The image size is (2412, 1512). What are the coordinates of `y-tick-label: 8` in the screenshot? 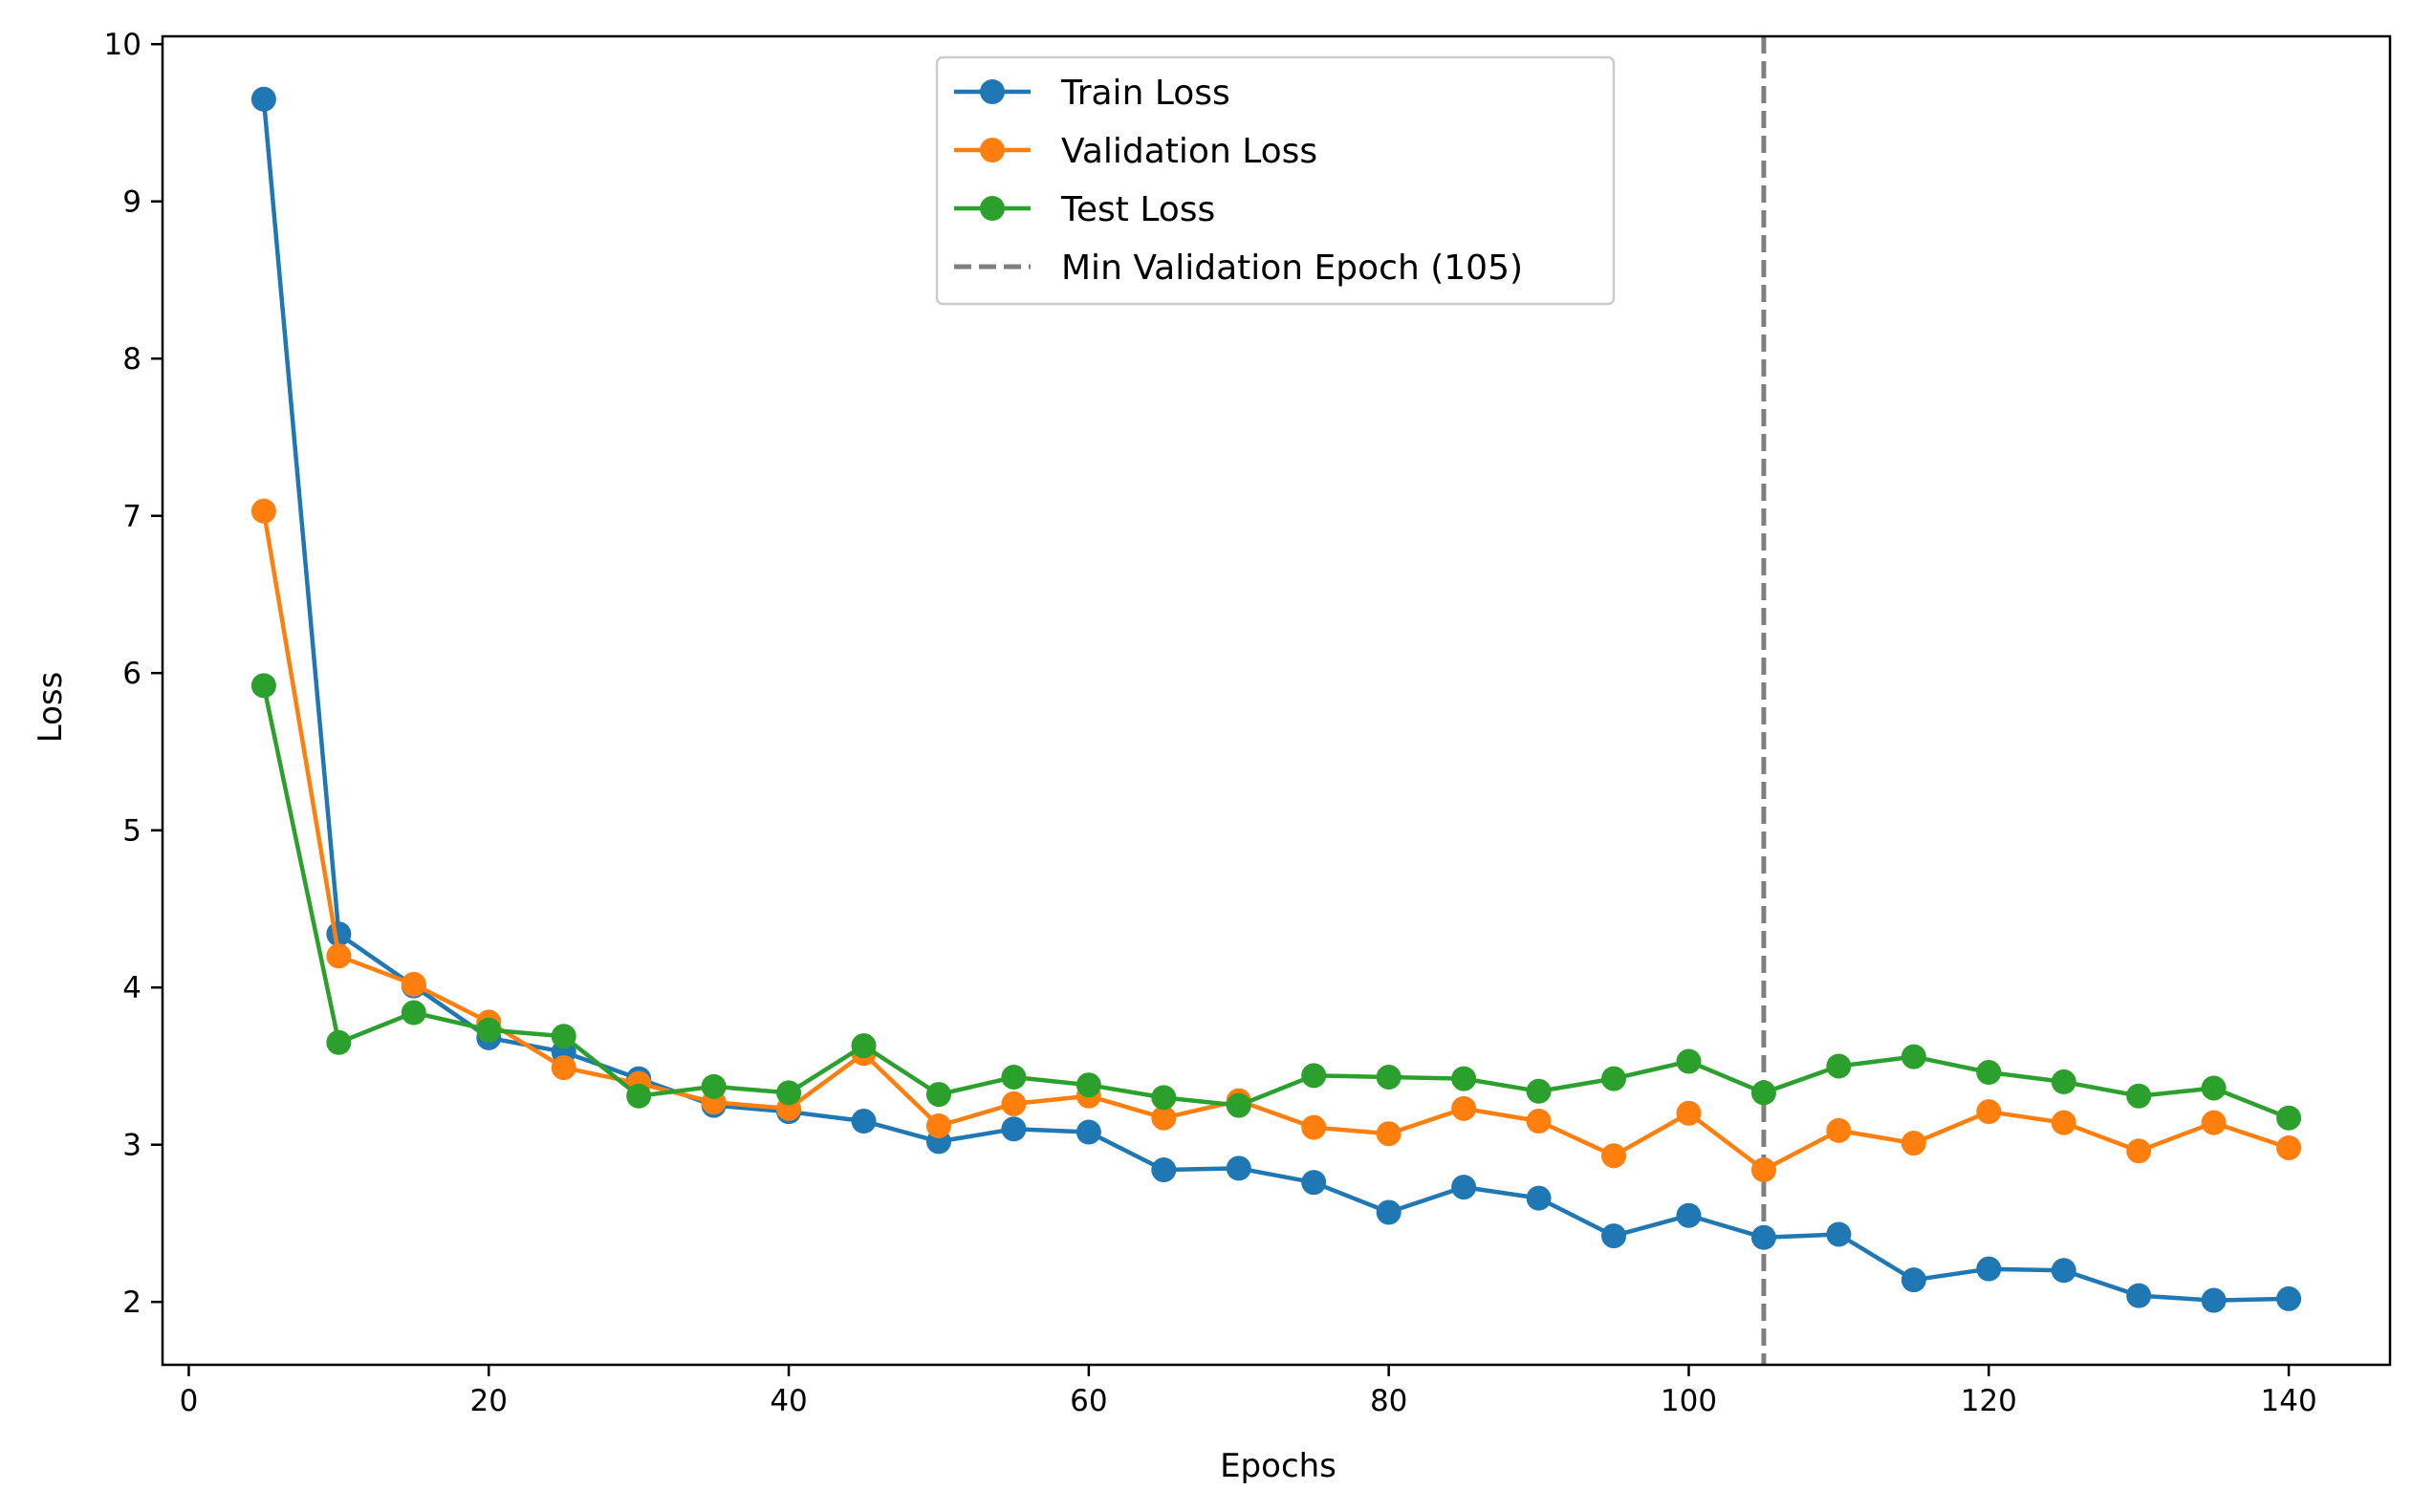 It's located at (131, 360).